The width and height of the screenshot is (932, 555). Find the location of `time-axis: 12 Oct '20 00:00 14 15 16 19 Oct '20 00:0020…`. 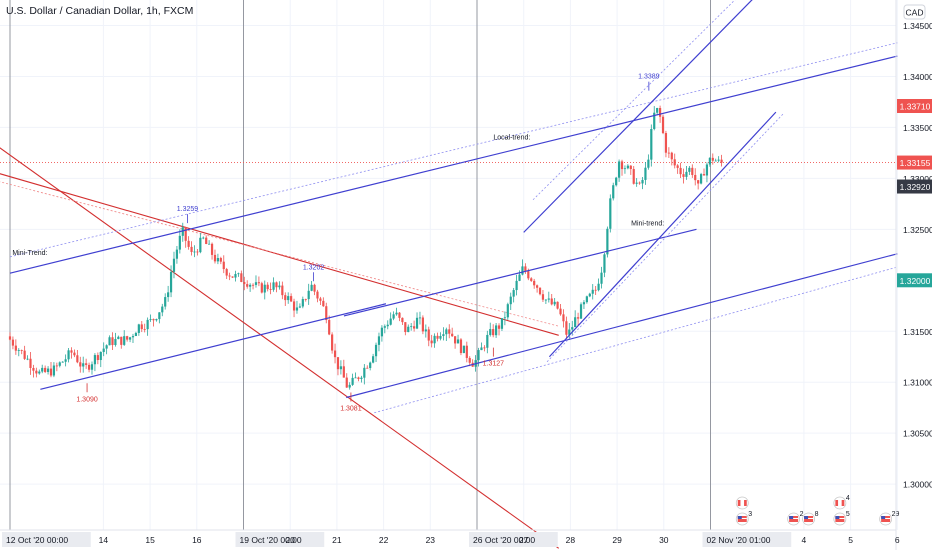

time-axis: 12 Oct '20 00:00 14 15 16 19 Oct '20 00:0020… is located at coordinates (451, 539).